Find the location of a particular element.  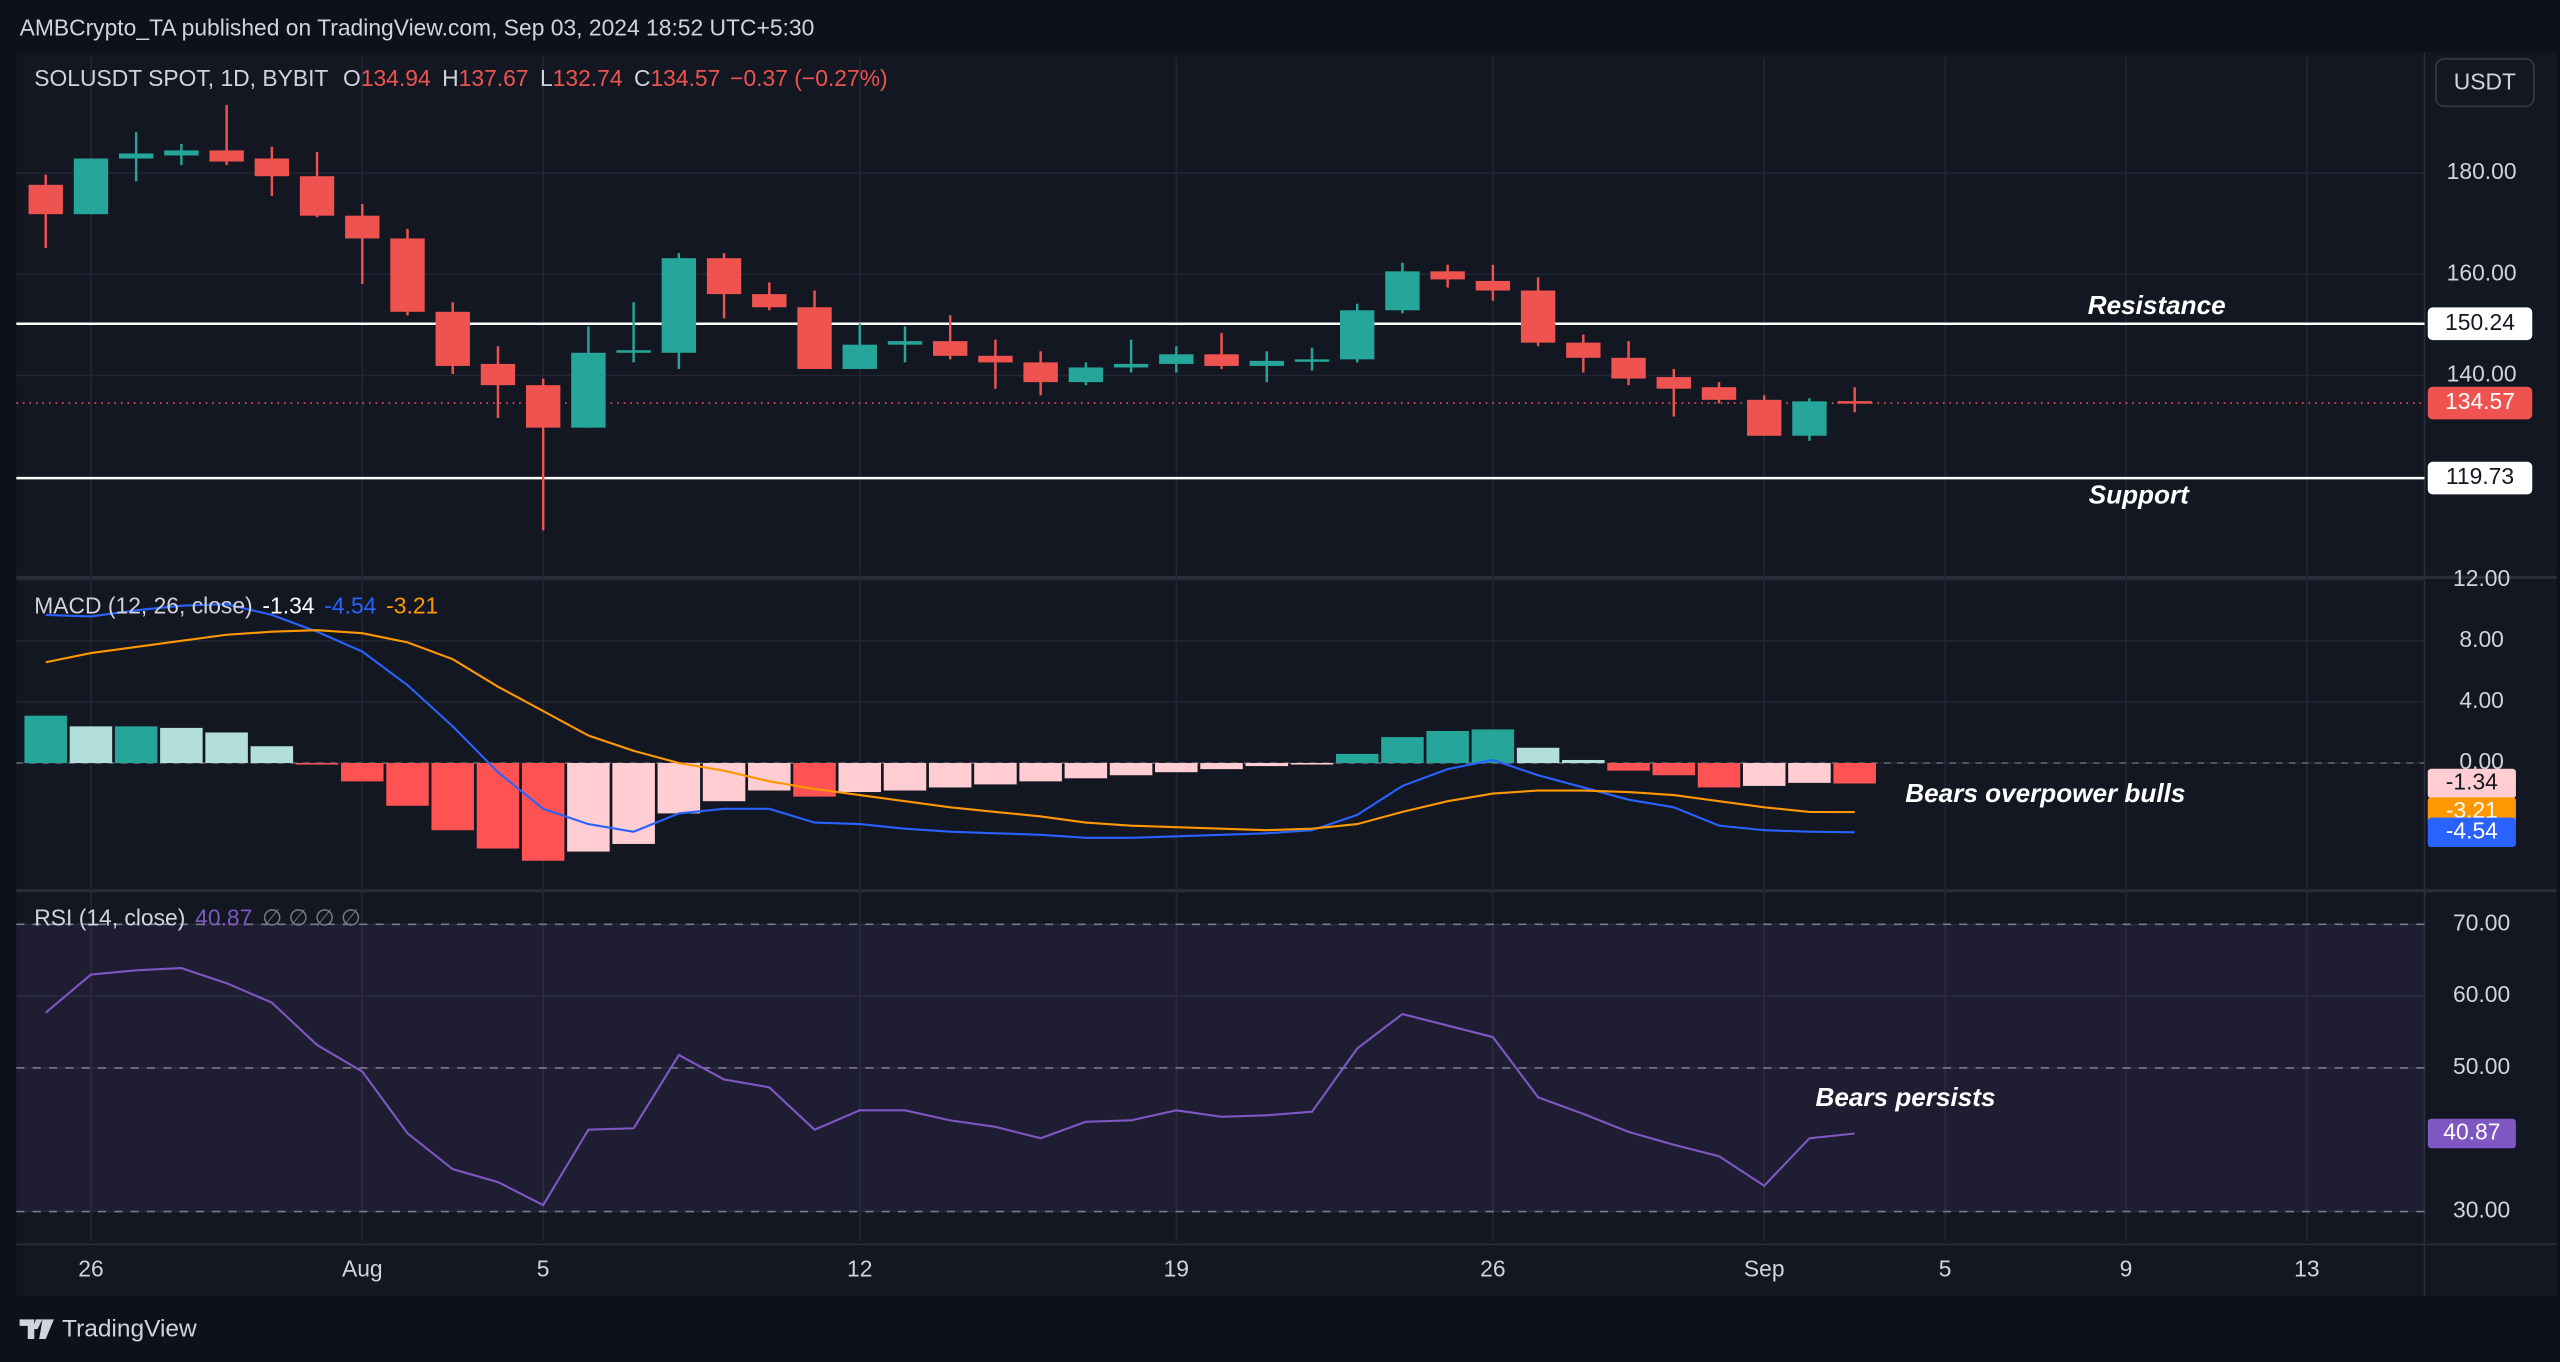

y-tick-label: 140.00 is located at coordinates (2482, 374).